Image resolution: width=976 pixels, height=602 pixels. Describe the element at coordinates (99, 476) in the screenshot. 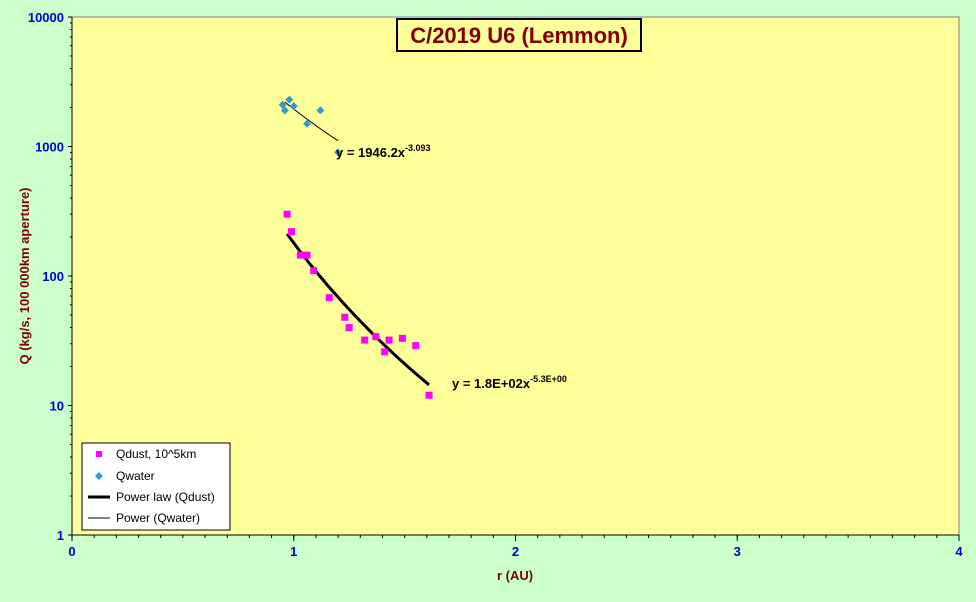

I see `legend-water-marker` at that location.